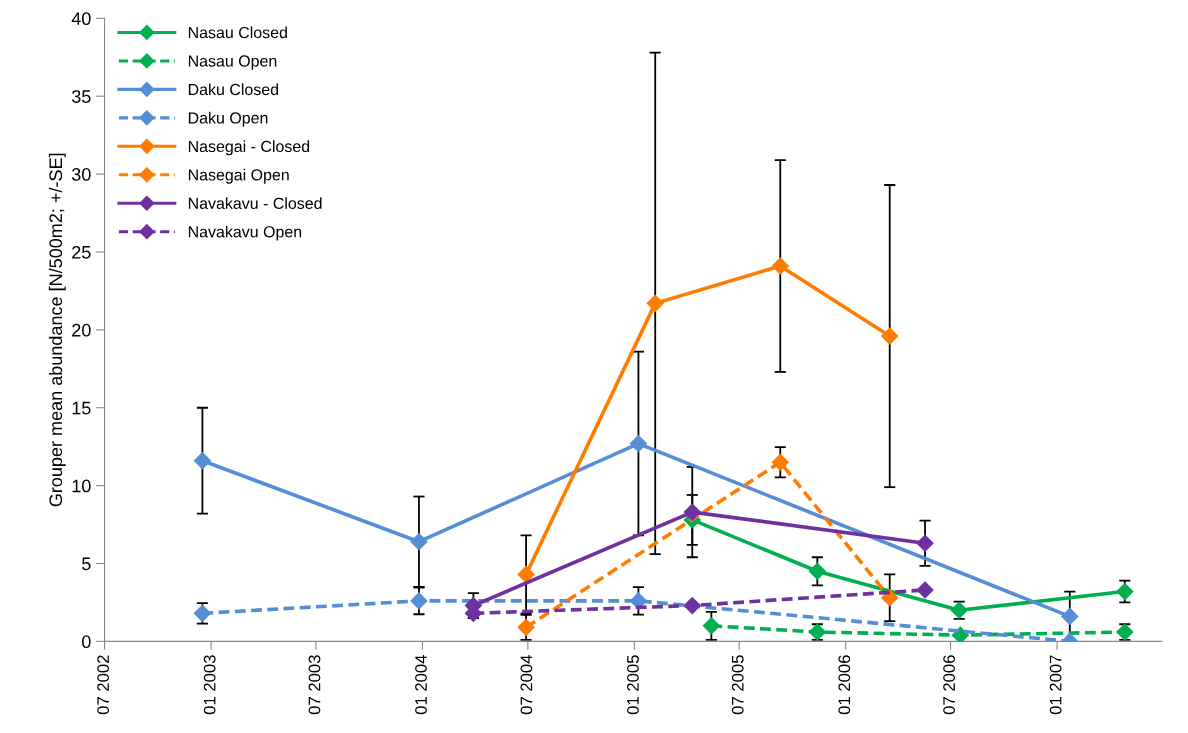  What do you see at coordinates (81, 252) in the screenshot?
I see `y-tick-label: 25` at bounding box center [81, 252].